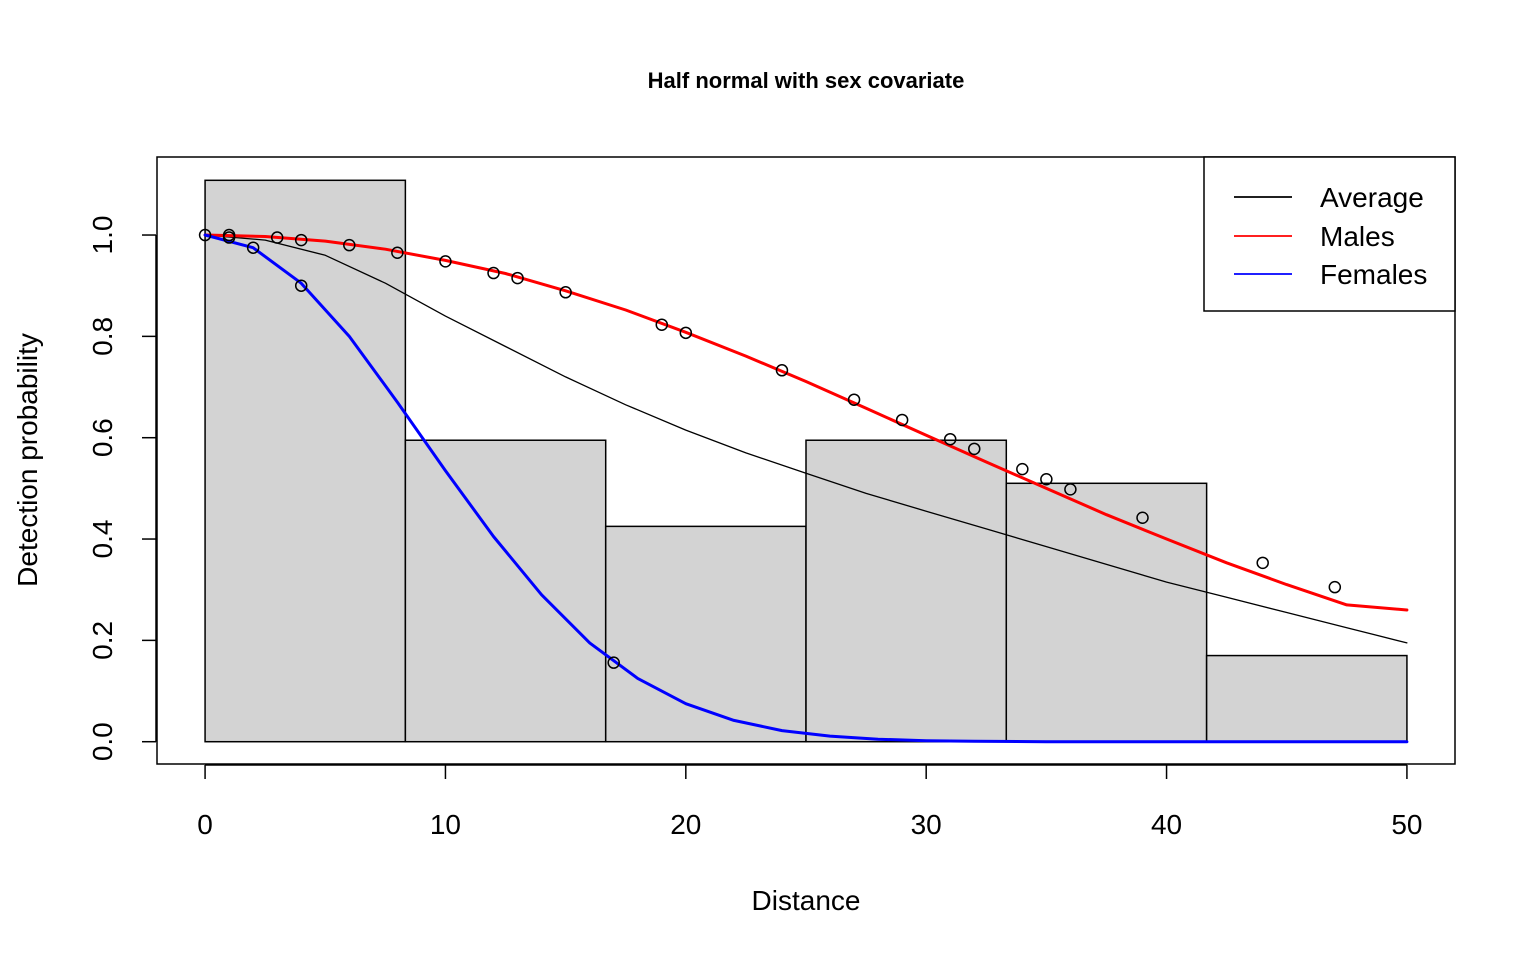  What do you see at coordinates (102, 336) in the screenshot?
I see `y-tick-label: 0.8` at bounding box center [102, 336].